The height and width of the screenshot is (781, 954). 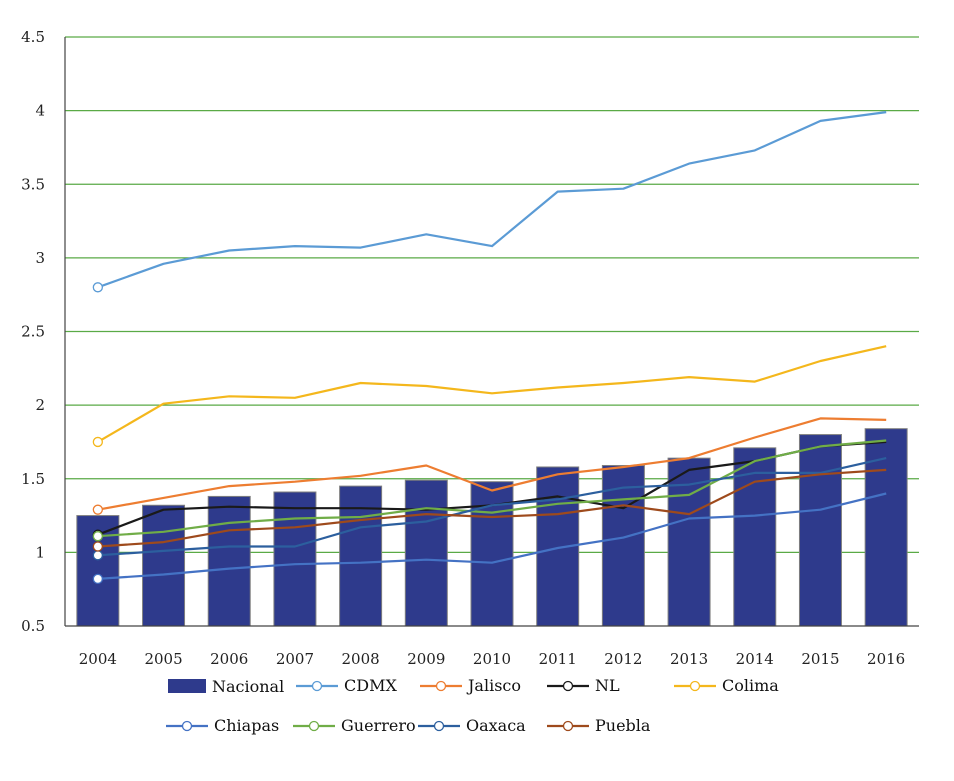 I want to click on y-tick-label: 2, so click(x=40, y=405).